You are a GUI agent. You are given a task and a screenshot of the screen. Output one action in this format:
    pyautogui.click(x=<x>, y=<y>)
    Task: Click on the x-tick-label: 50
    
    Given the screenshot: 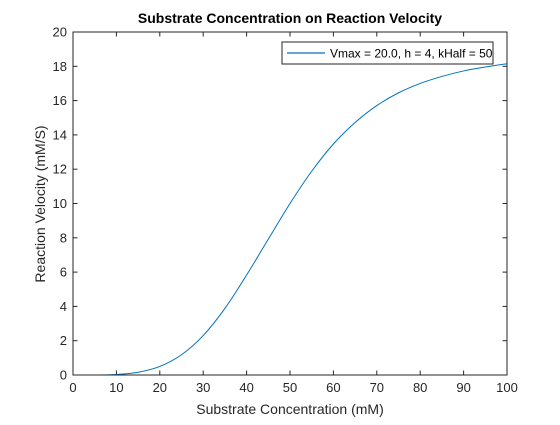 What is the action you would take?
    pyautogui.click(x=290, y=387)
    